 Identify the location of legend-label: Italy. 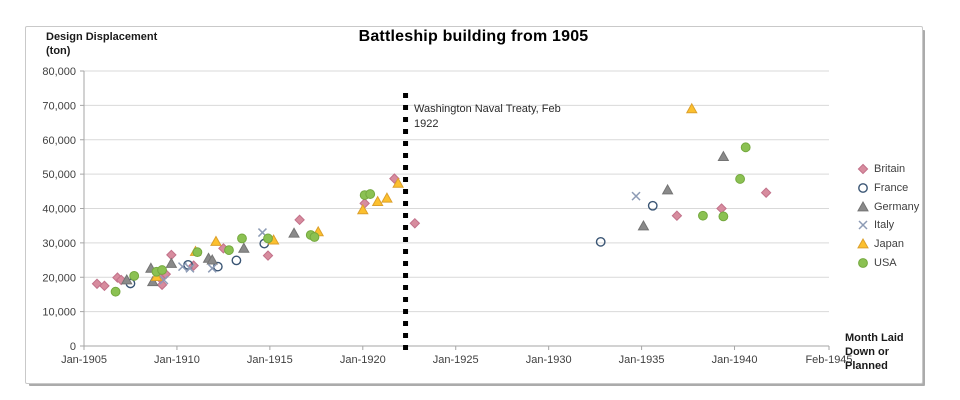
(884, 225).